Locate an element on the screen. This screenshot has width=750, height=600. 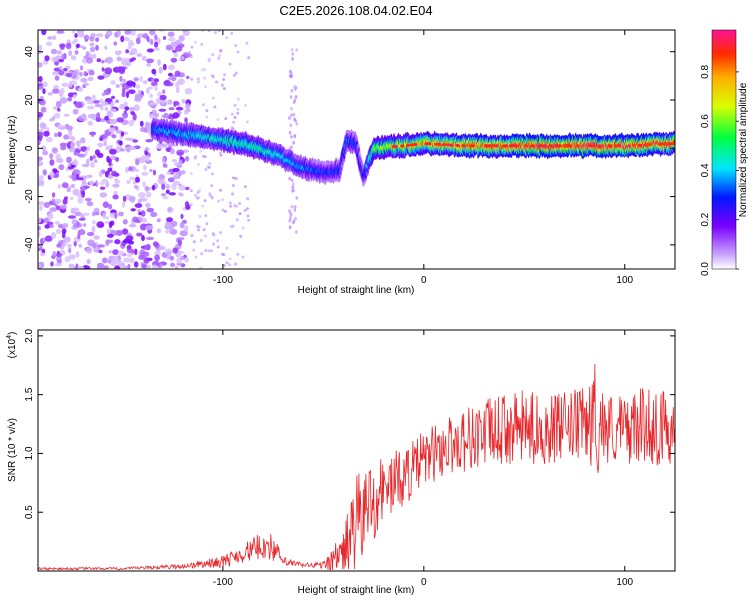
y-tick-label: 1.0 is located at coordinates (29, 453).